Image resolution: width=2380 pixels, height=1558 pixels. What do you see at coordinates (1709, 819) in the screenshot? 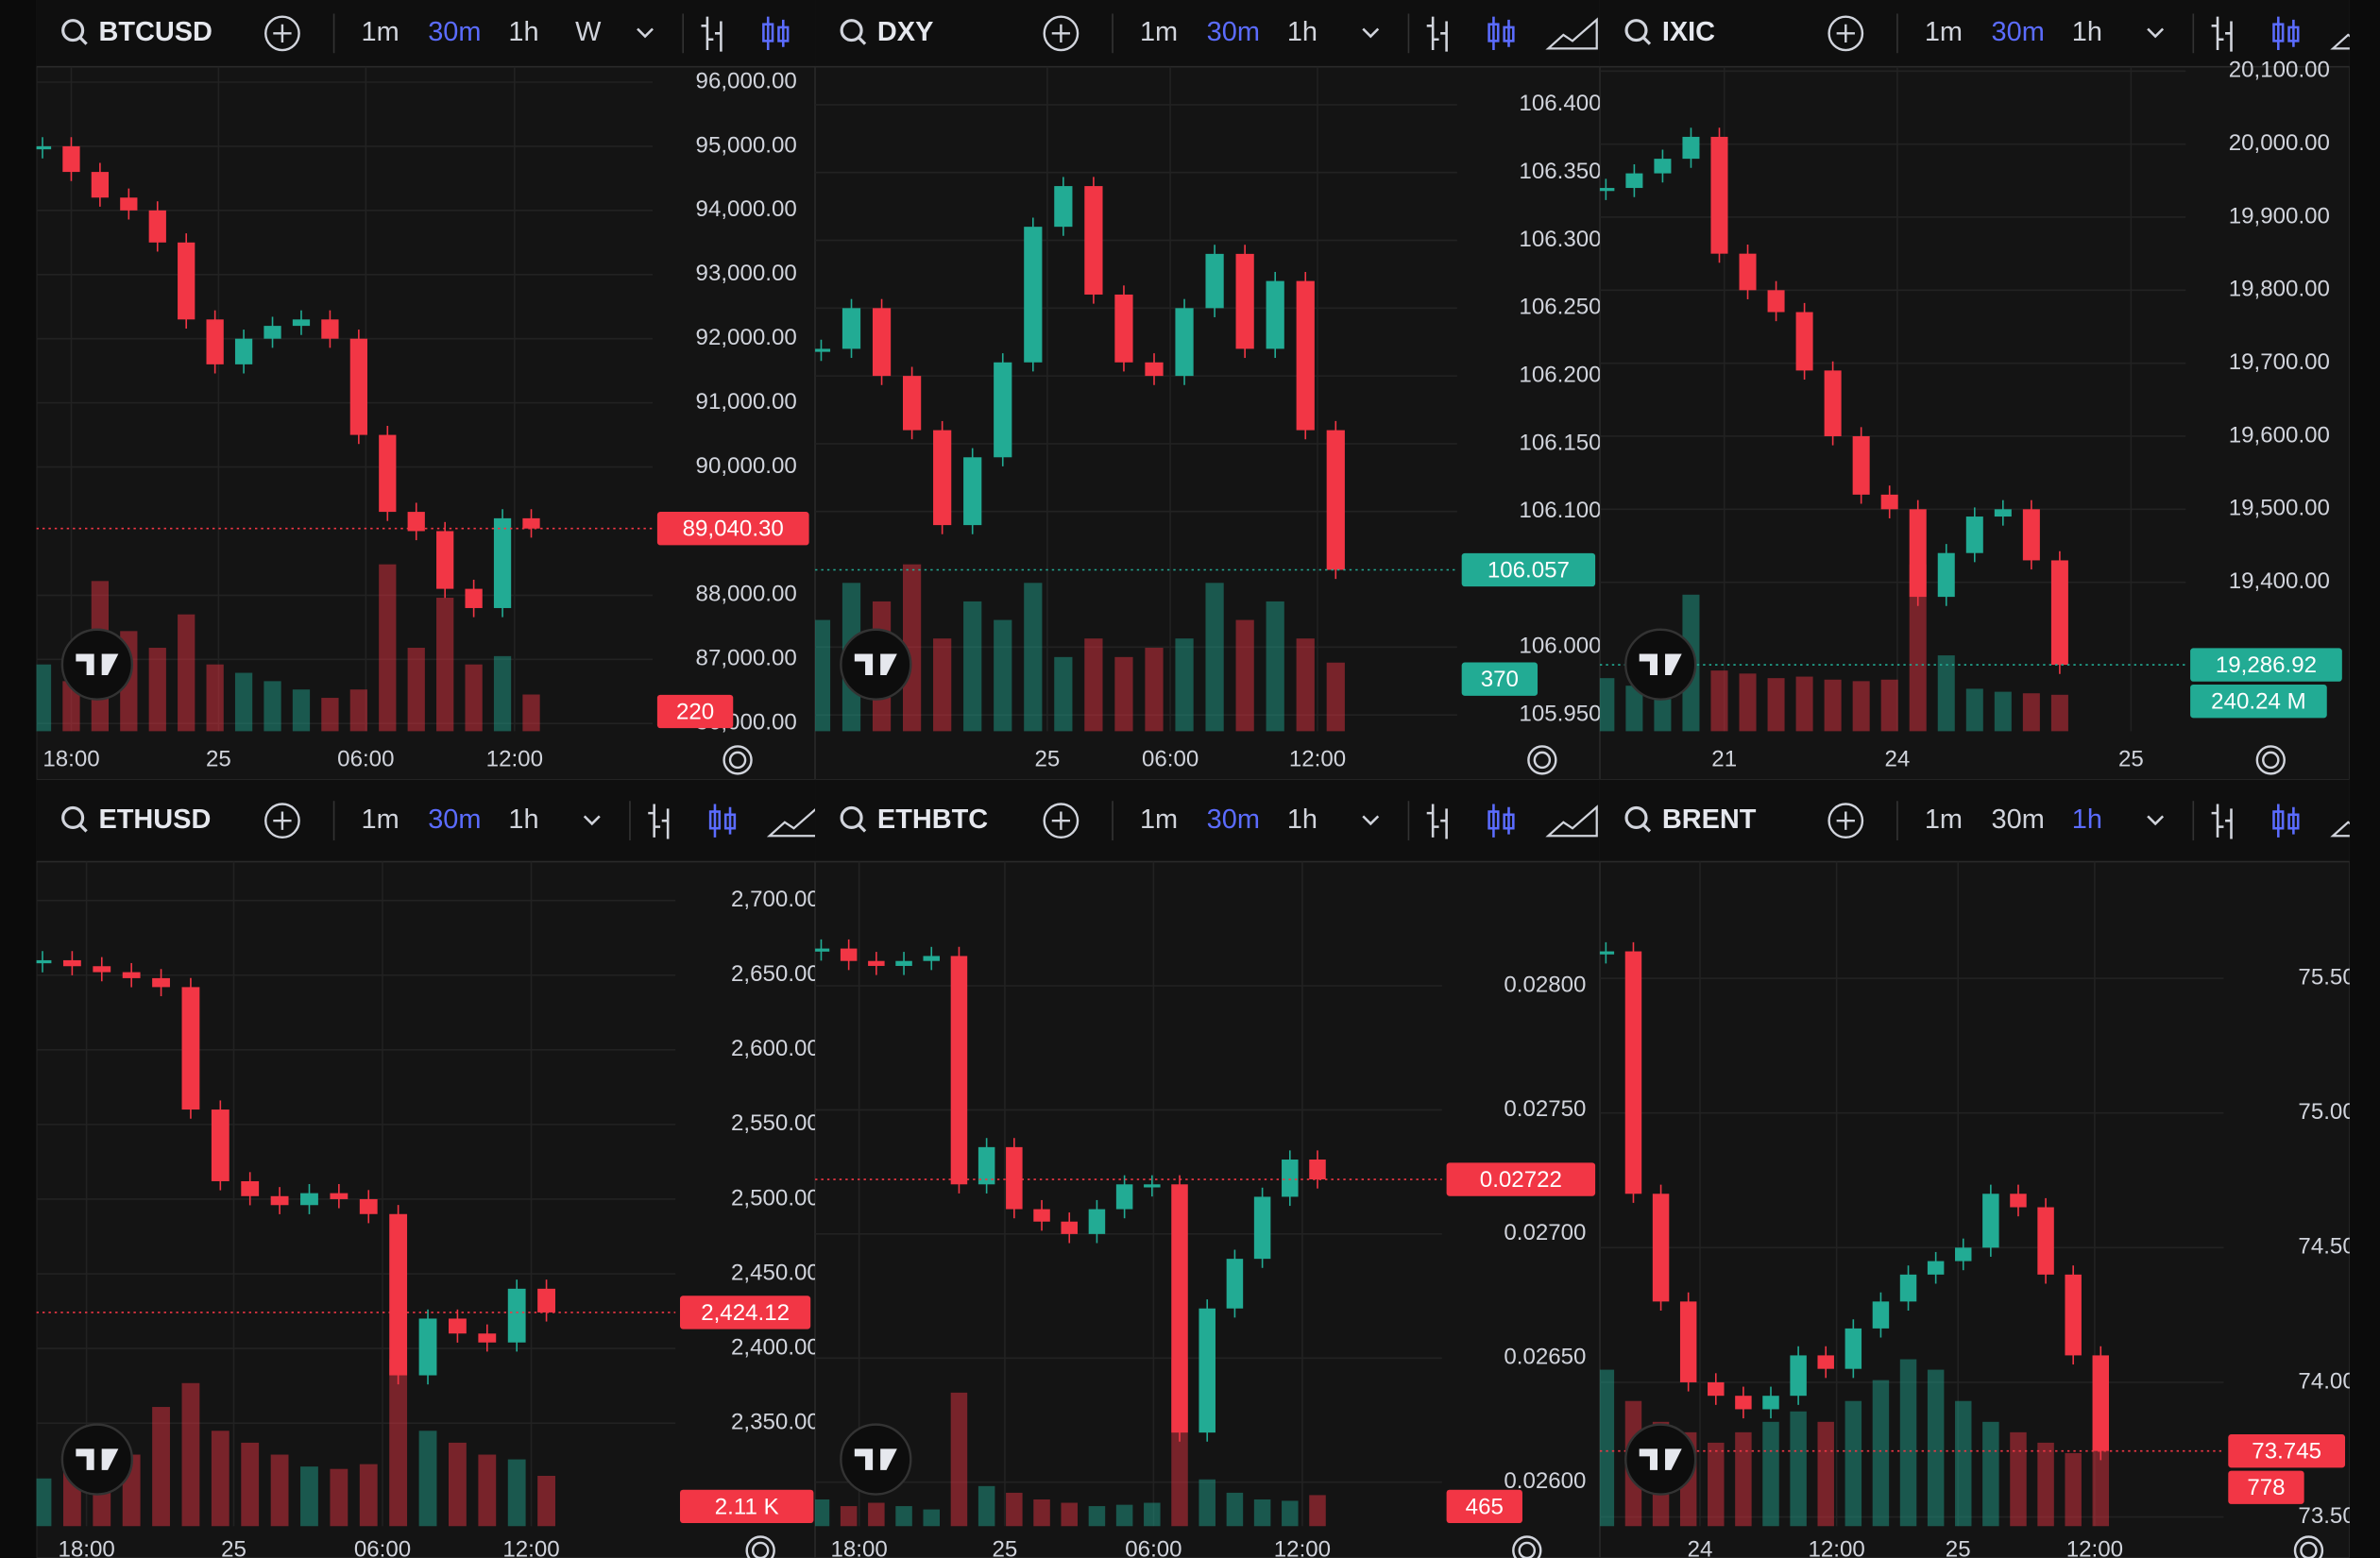
I see `symbol: BRENT` at bounding box center [1709, 819].